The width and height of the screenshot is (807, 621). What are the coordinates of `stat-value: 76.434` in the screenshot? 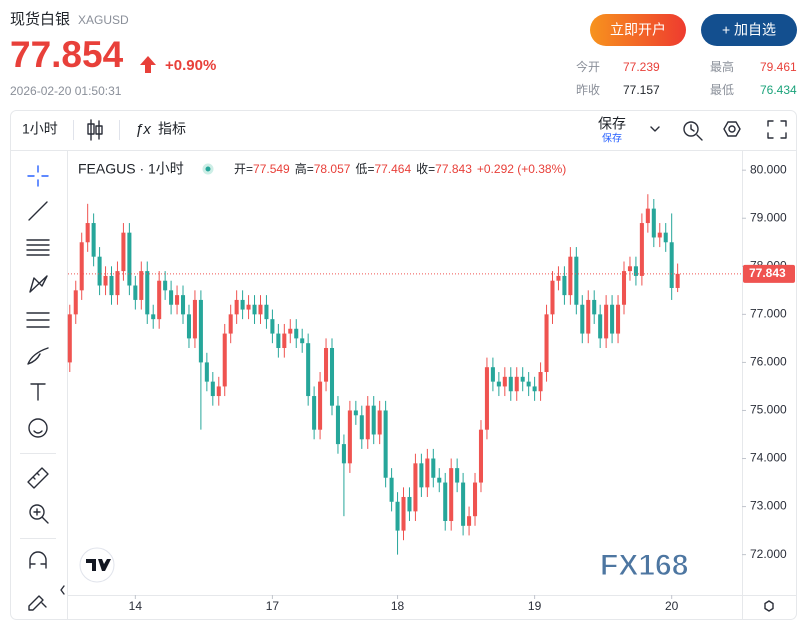 It's located at (778, 90).